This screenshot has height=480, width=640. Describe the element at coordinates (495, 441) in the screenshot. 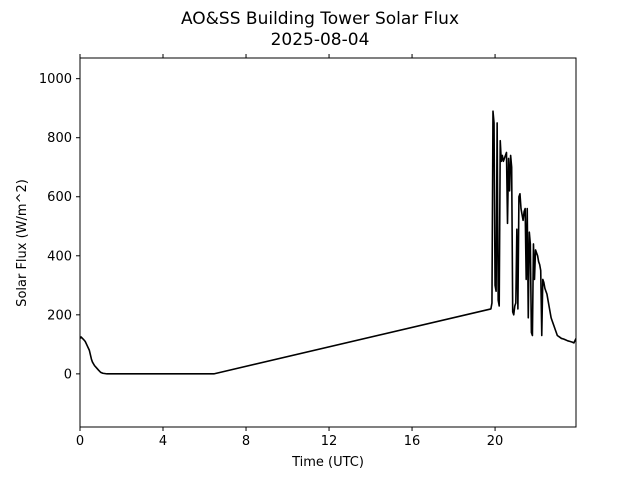

I see `x-tick-label: 20` at that location.